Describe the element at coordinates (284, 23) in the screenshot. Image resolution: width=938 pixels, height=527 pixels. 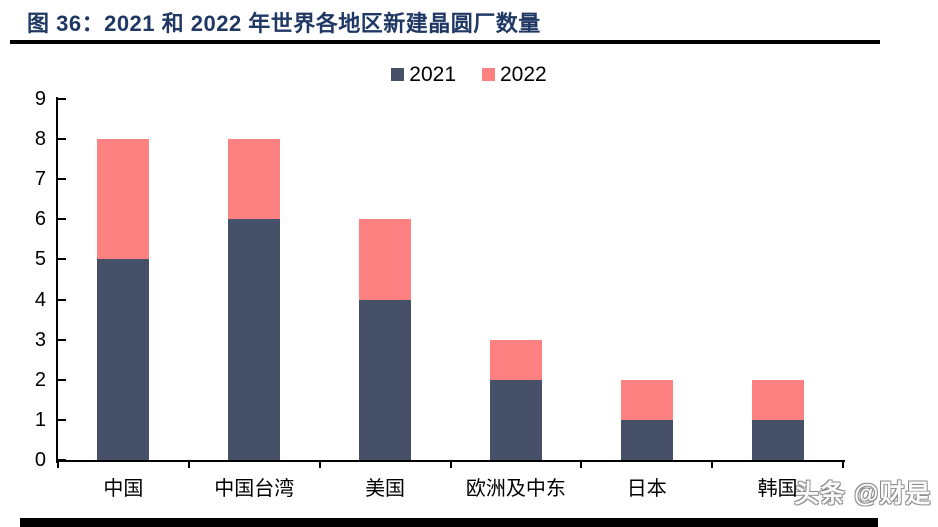
I see `figure-title: 图 36：2021 和 2022 年世界各地区新建晶圆厂数量` at that location.